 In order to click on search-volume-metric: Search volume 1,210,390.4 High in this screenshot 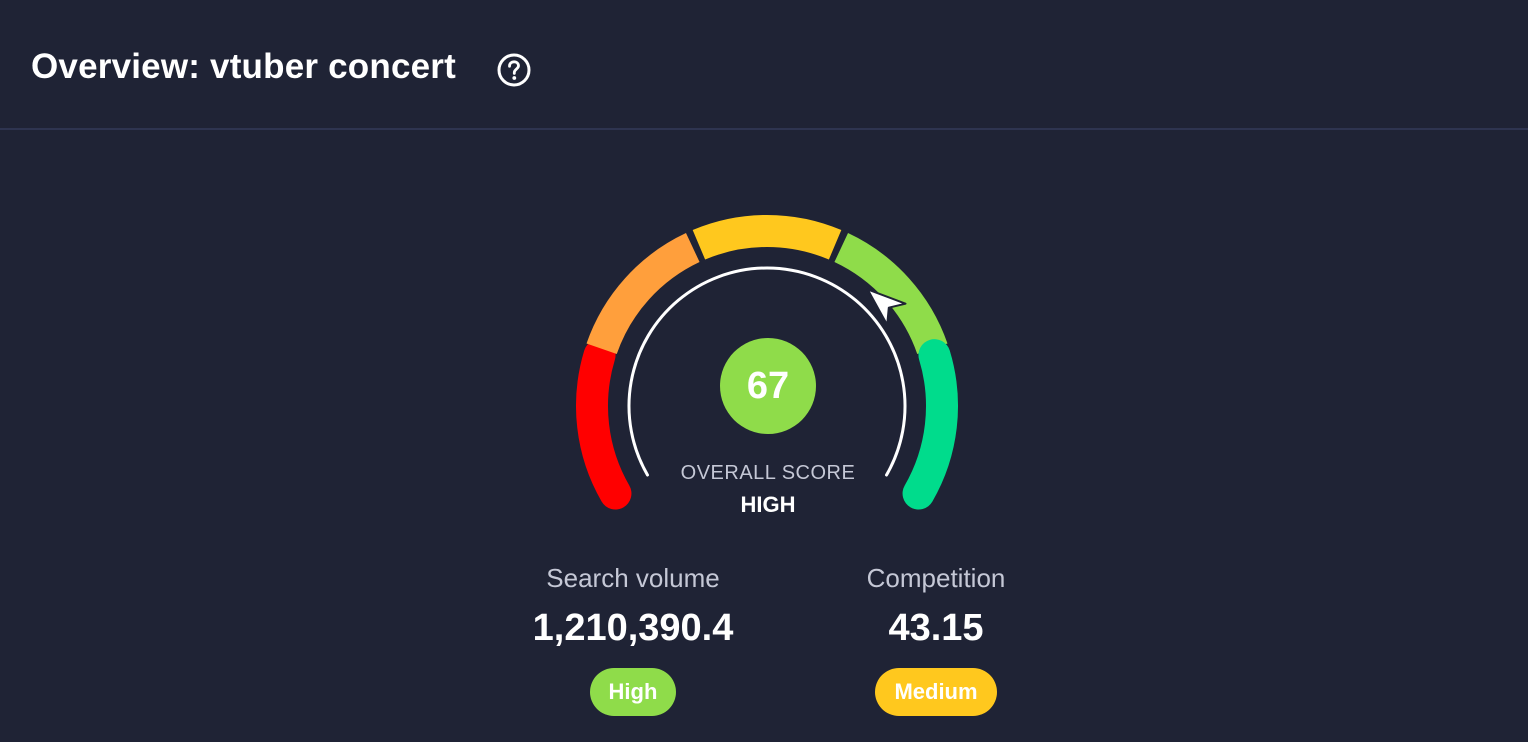, I will do `click(633, 638)`.